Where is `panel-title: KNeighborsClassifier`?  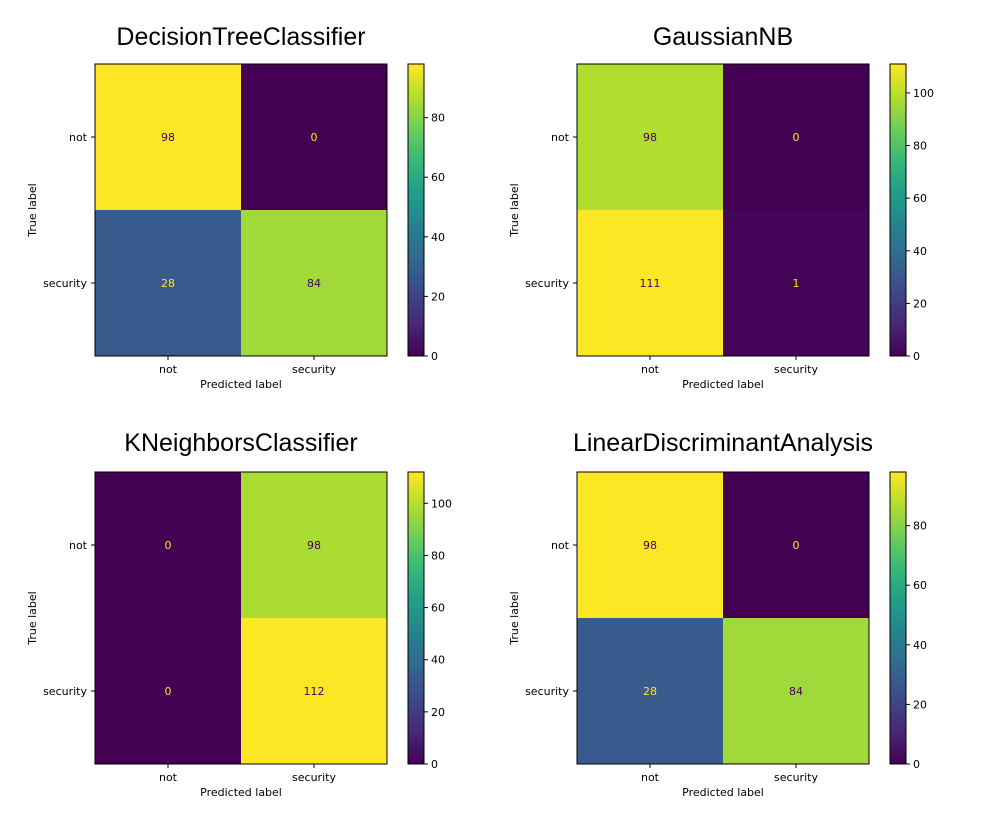
panel-title: KNeighborsClassifier is located at coordinates (240, 443).